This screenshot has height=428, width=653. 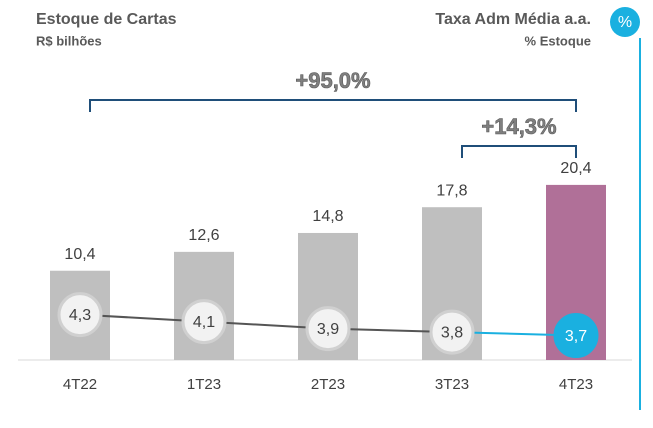 I want to click on chart-title: Estoque de Cartas, so click(x=106, y=19).